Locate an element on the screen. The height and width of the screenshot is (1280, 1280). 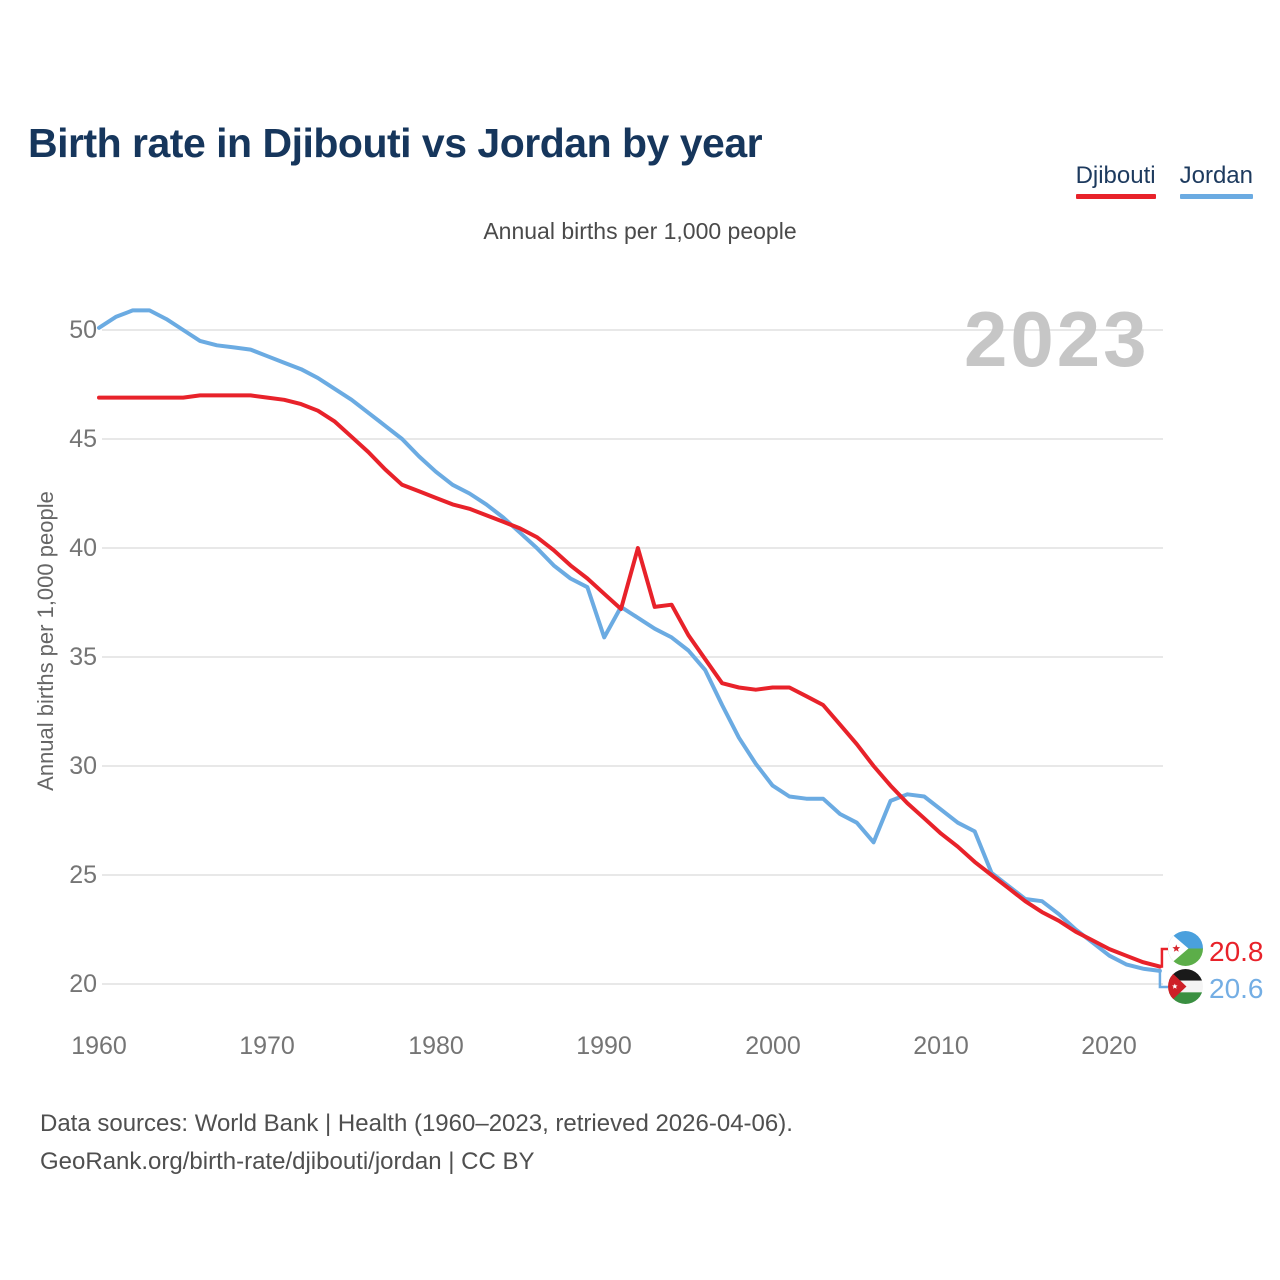
x-tick-1970: 1970 is located at coordinates (267, 1046).